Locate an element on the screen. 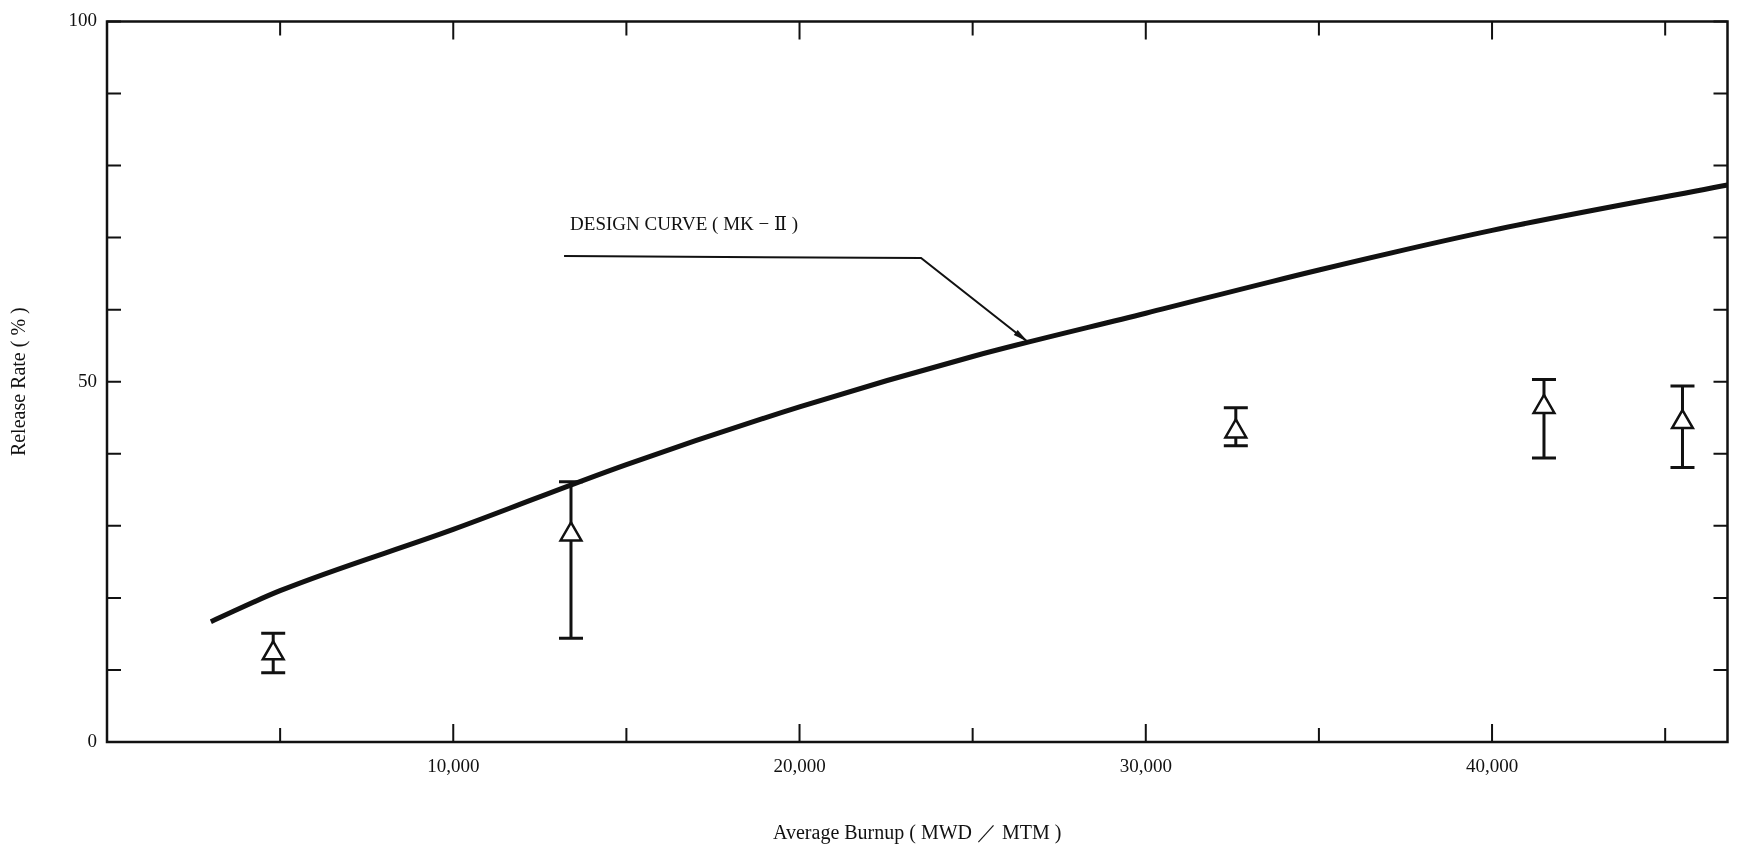  y-tick-label: 100 is located at coordinates (82, 20).